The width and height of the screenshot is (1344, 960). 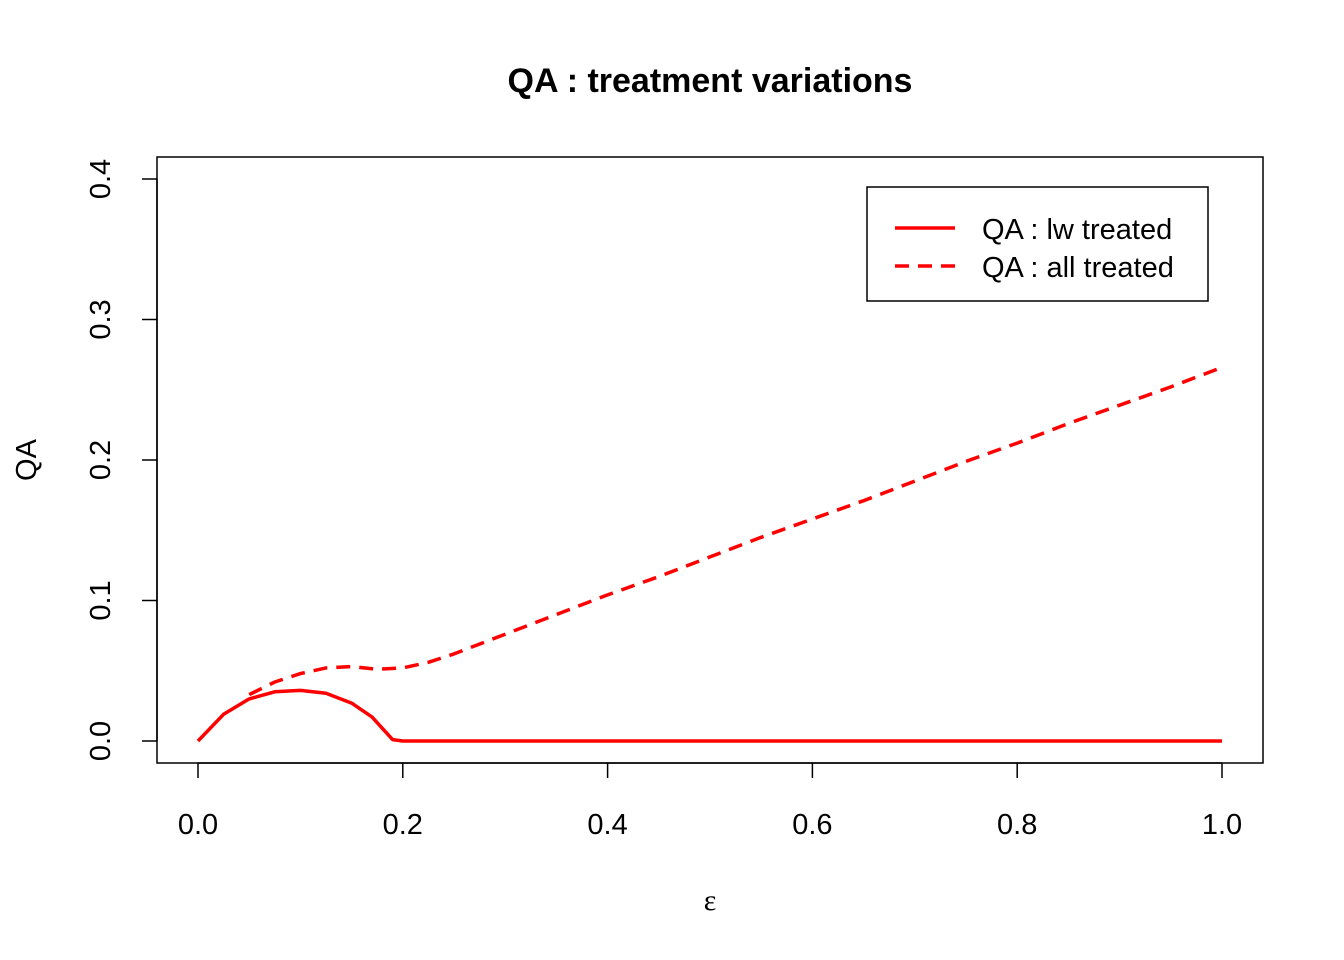 I want to click on legend: QA : lw treated QA : all treated, so click(x=1037, y=244).